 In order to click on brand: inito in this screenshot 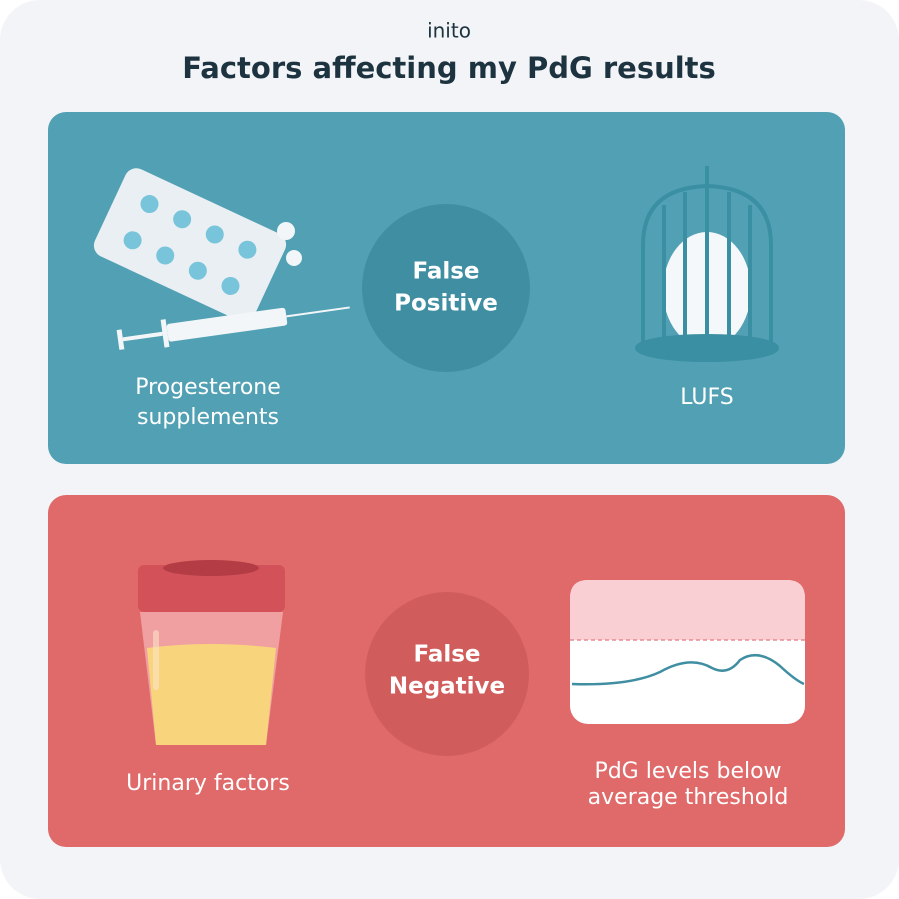, I will do `click(449, 31)`.